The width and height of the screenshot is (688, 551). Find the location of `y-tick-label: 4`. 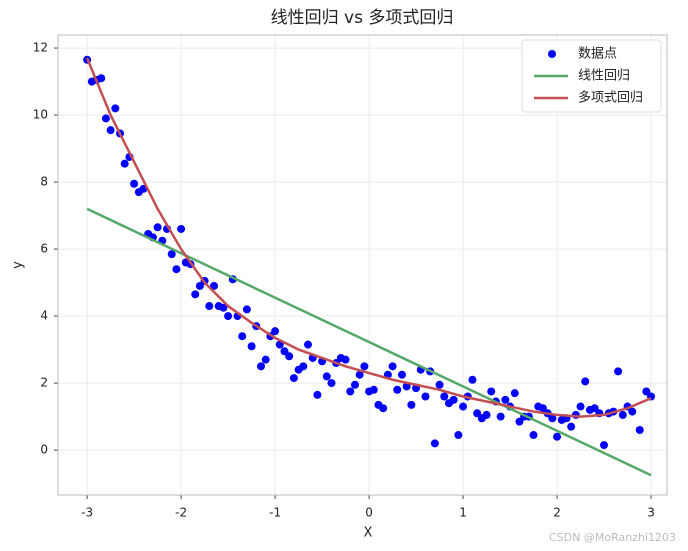

y-tick-label: 4 is located at coordinates (44, 316).